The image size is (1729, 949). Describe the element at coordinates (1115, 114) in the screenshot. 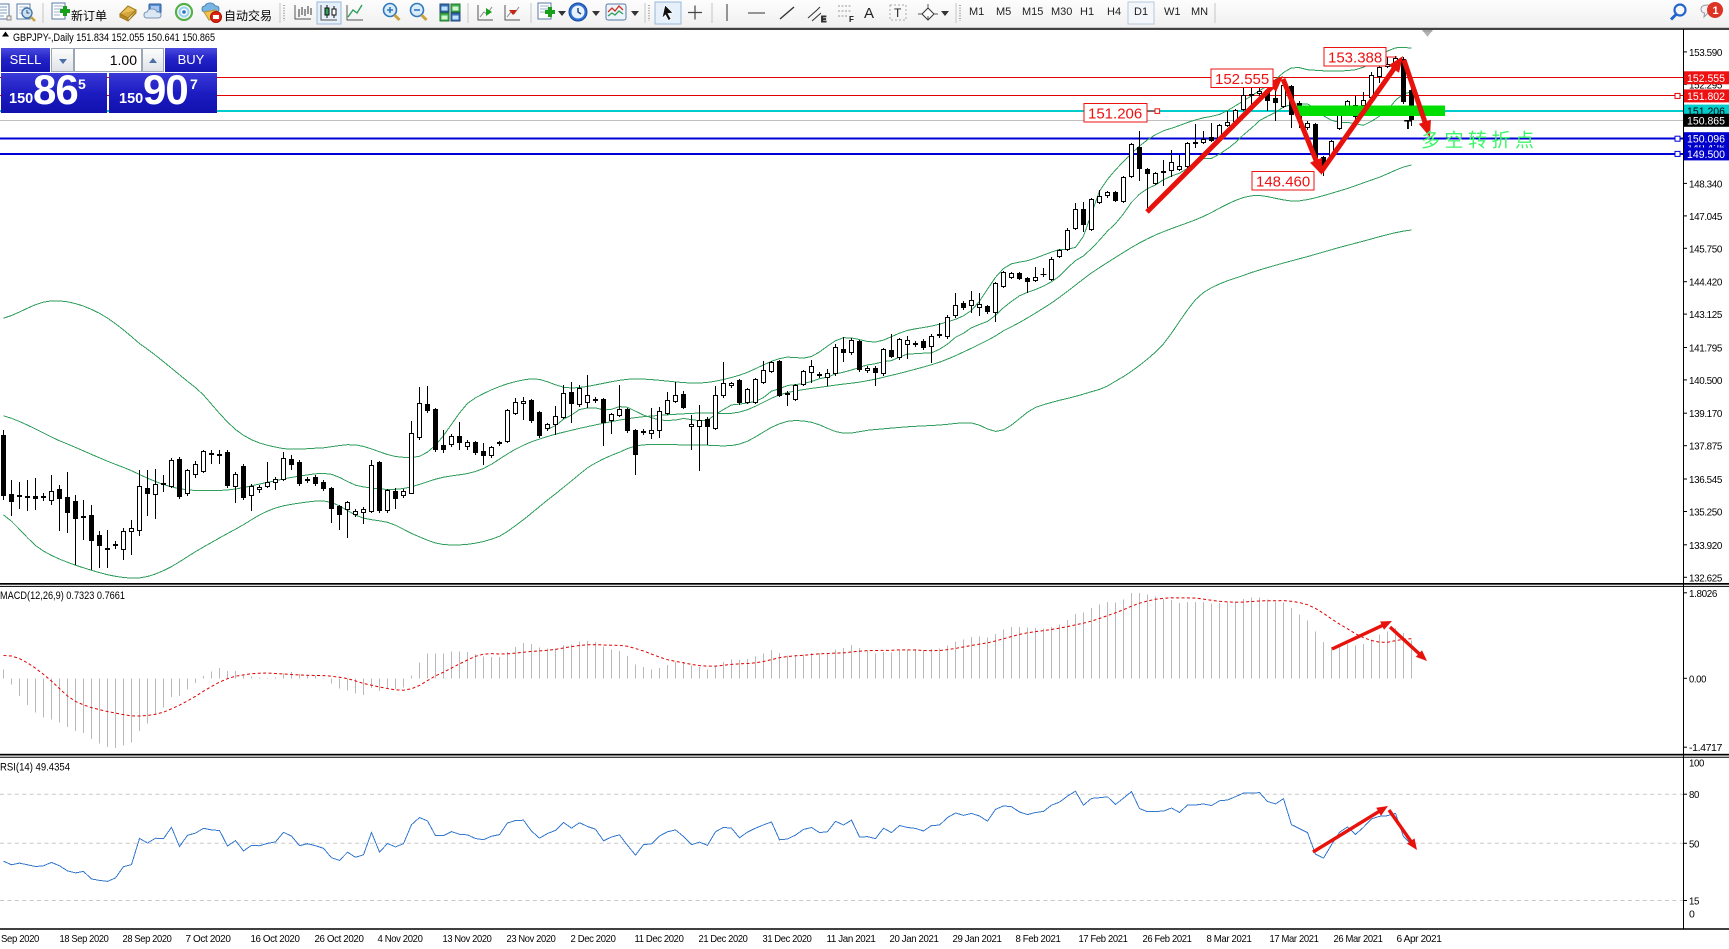

I see `svg-text: 151.206` at that location.